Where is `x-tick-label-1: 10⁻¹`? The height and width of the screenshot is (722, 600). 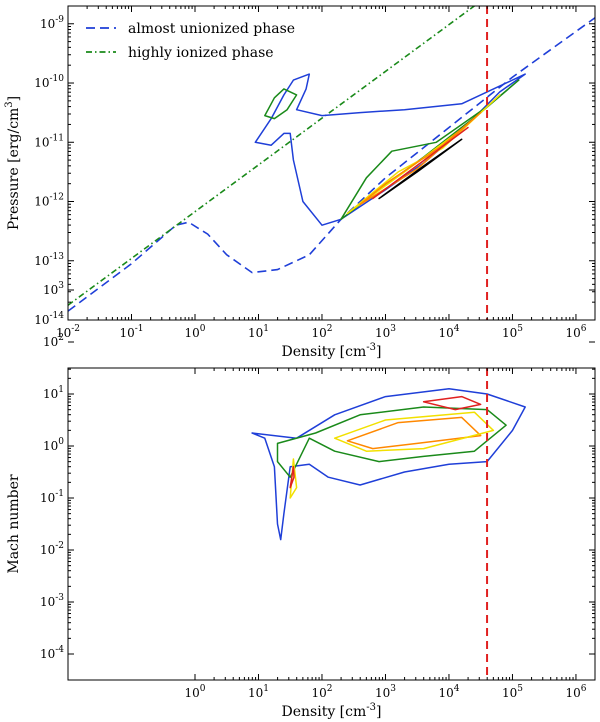
x-tick-label-1: 10⁻¹ is located at coordinates (131, 332).